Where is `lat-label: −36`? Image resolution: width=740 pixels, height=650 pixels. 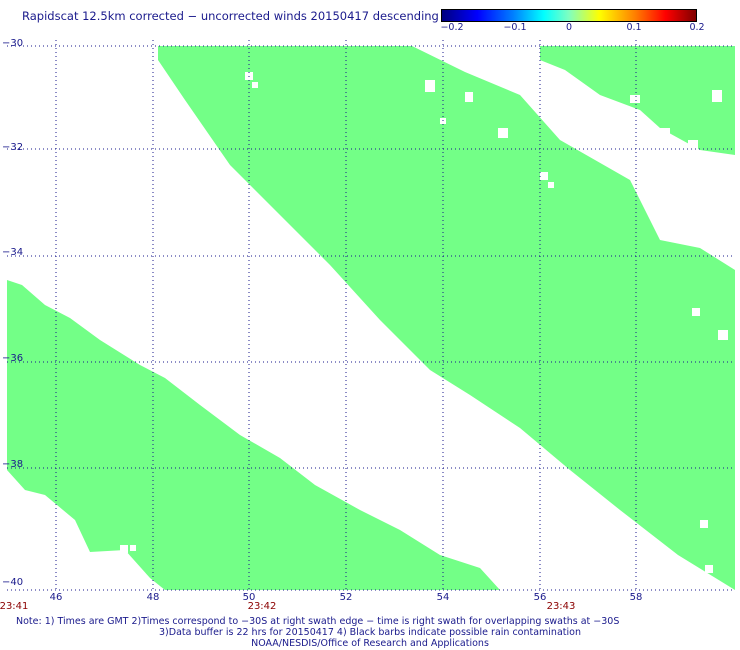 lat-label: −36 is located at coordinates (13, 358).